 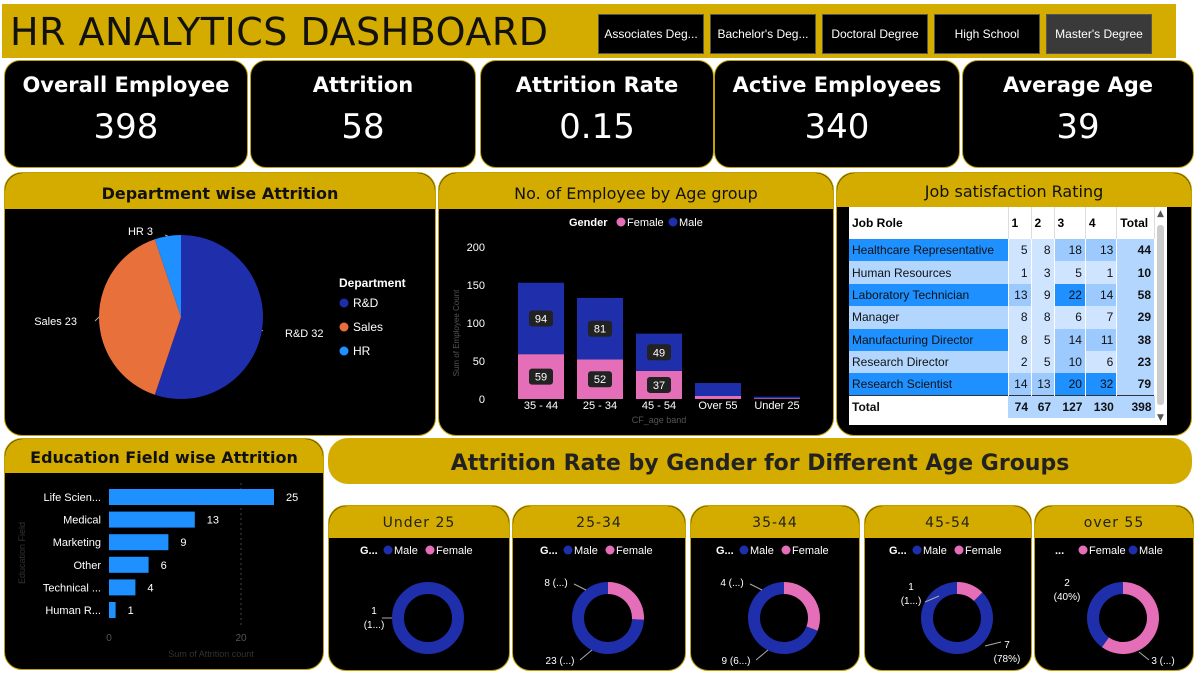 I want to click on kpi-attrition-rate: Attrition Rate 0.15, so click(x=597, y=114).